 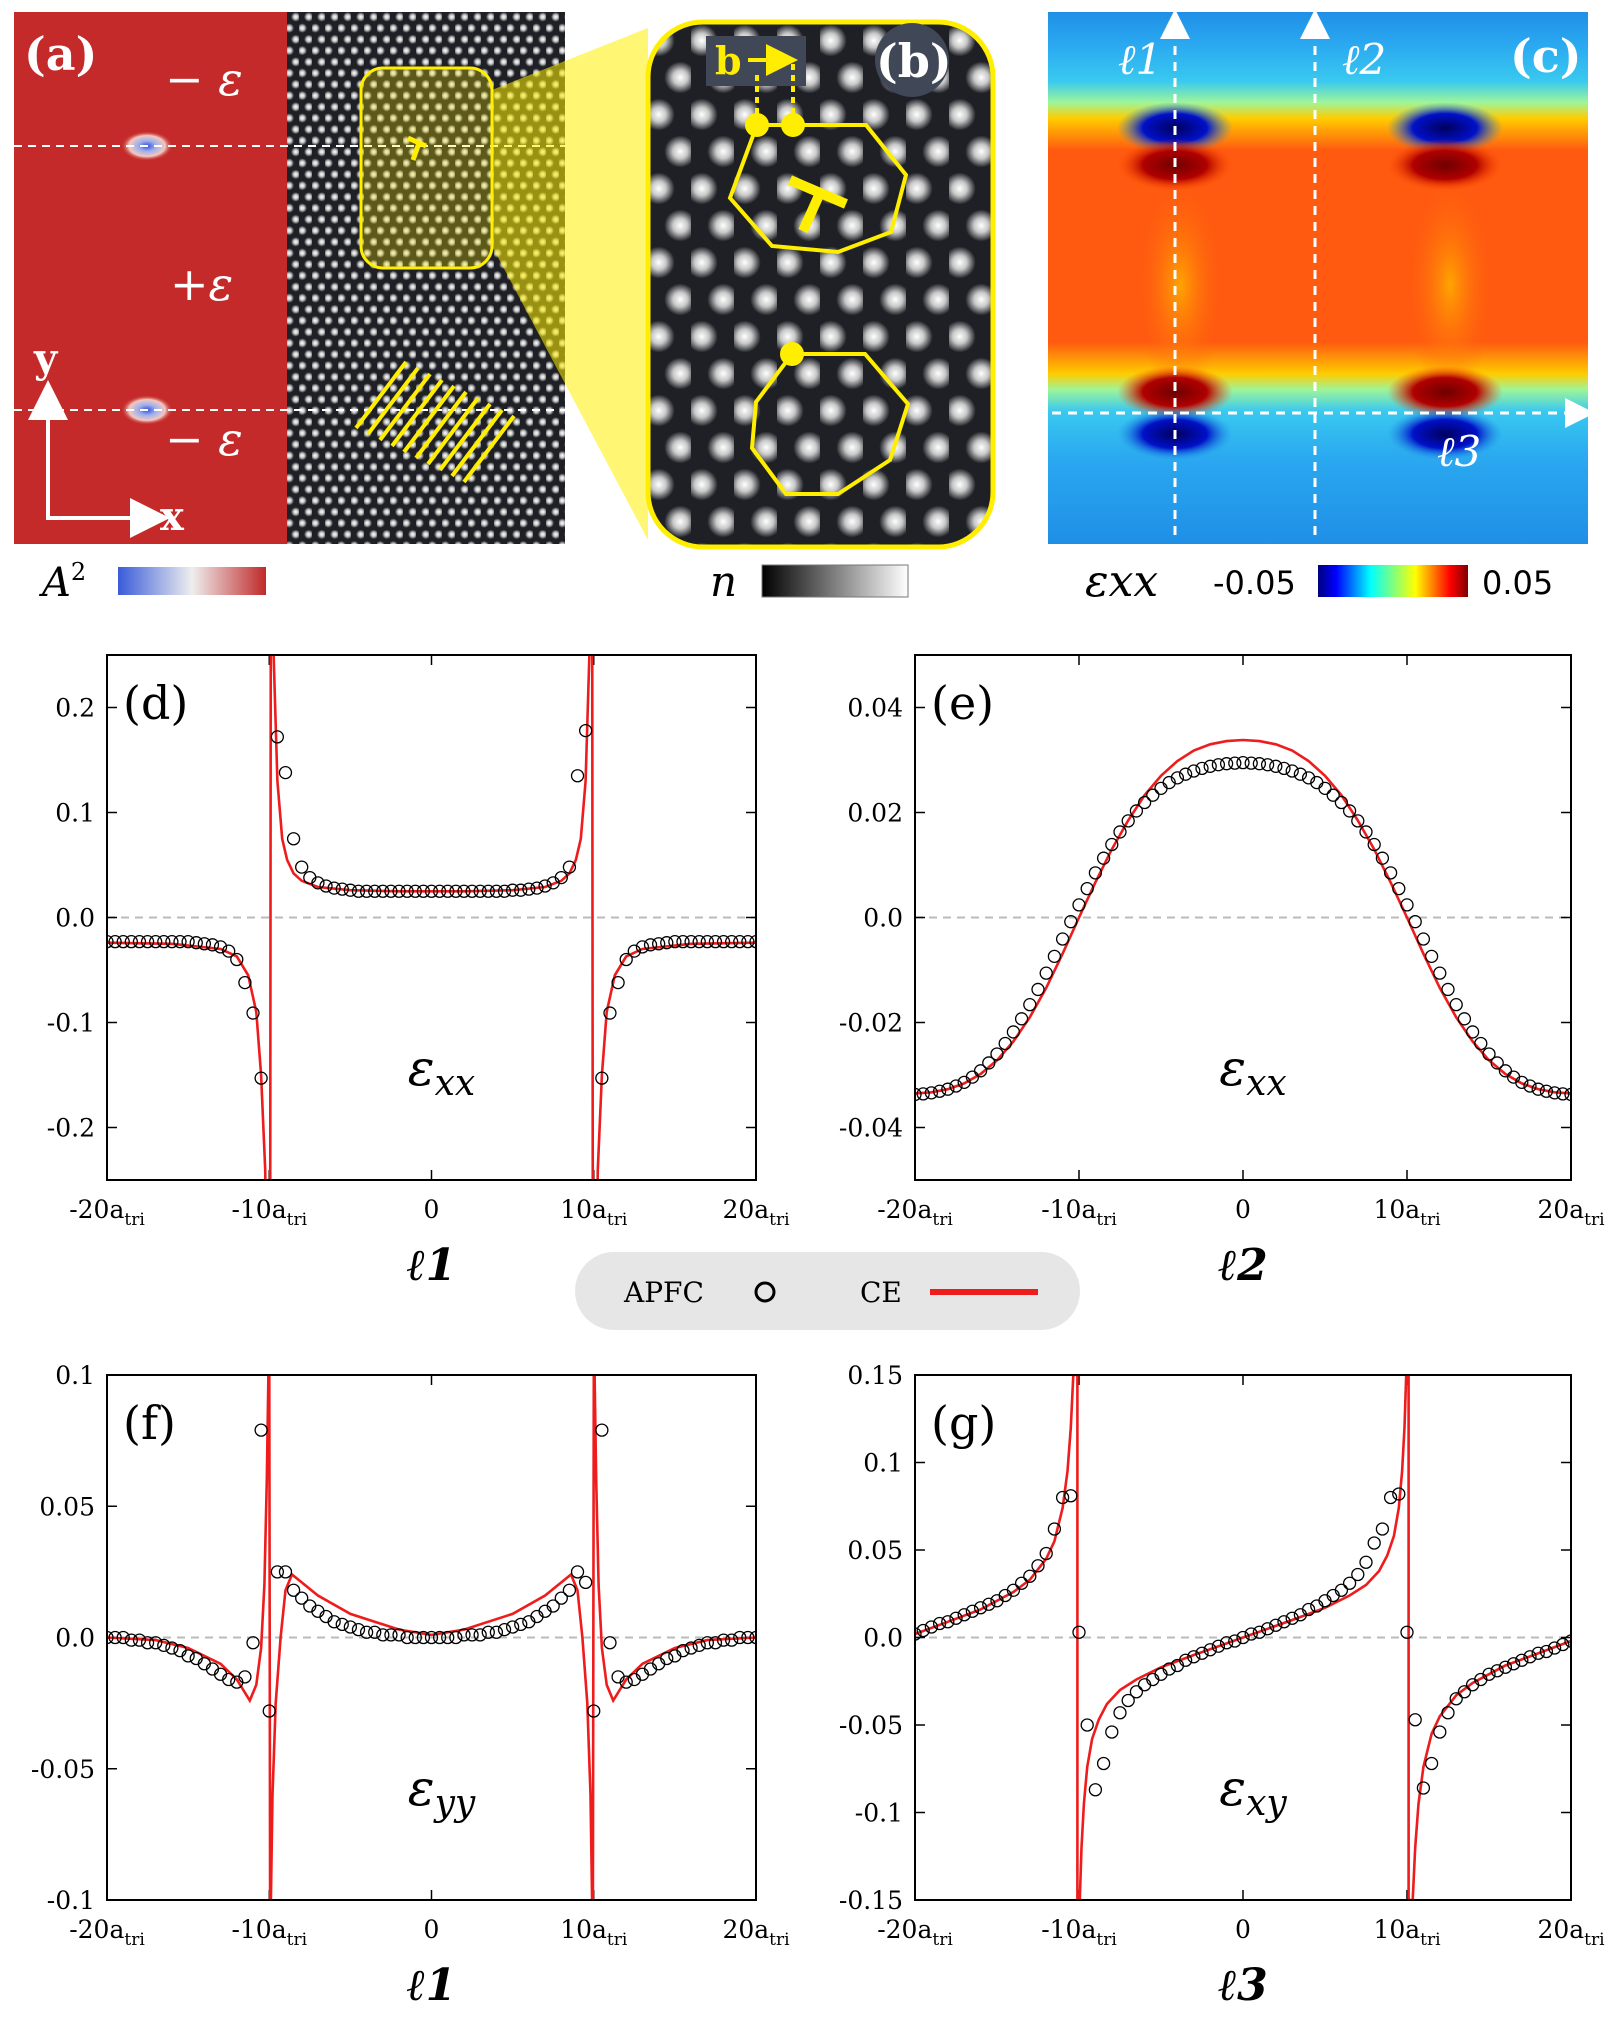 I want to click on x-axis-label: ℓ1, so click(x=431, y=1265).